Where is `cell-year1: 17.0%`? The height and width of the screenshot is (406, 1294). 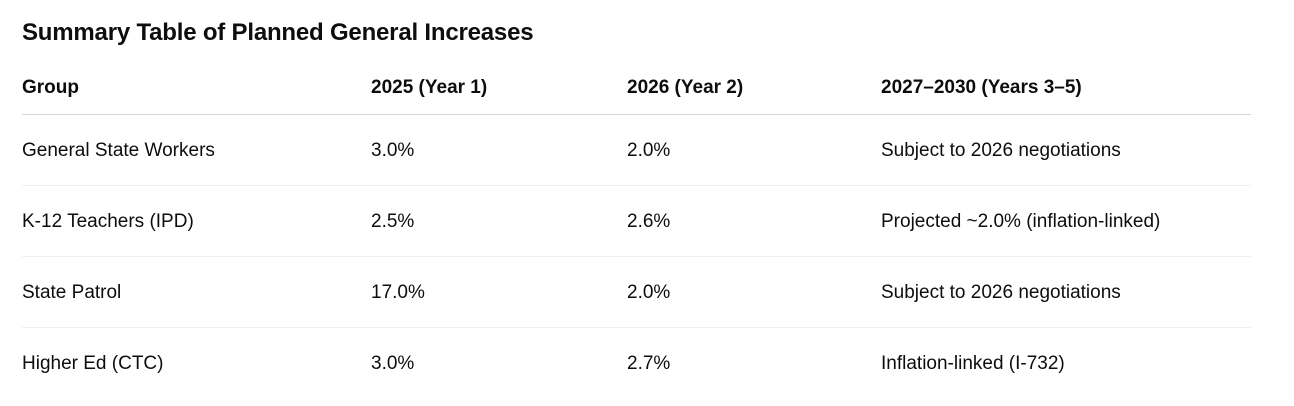
cell-year1: 17.0% is located at coordinates (499, 292).